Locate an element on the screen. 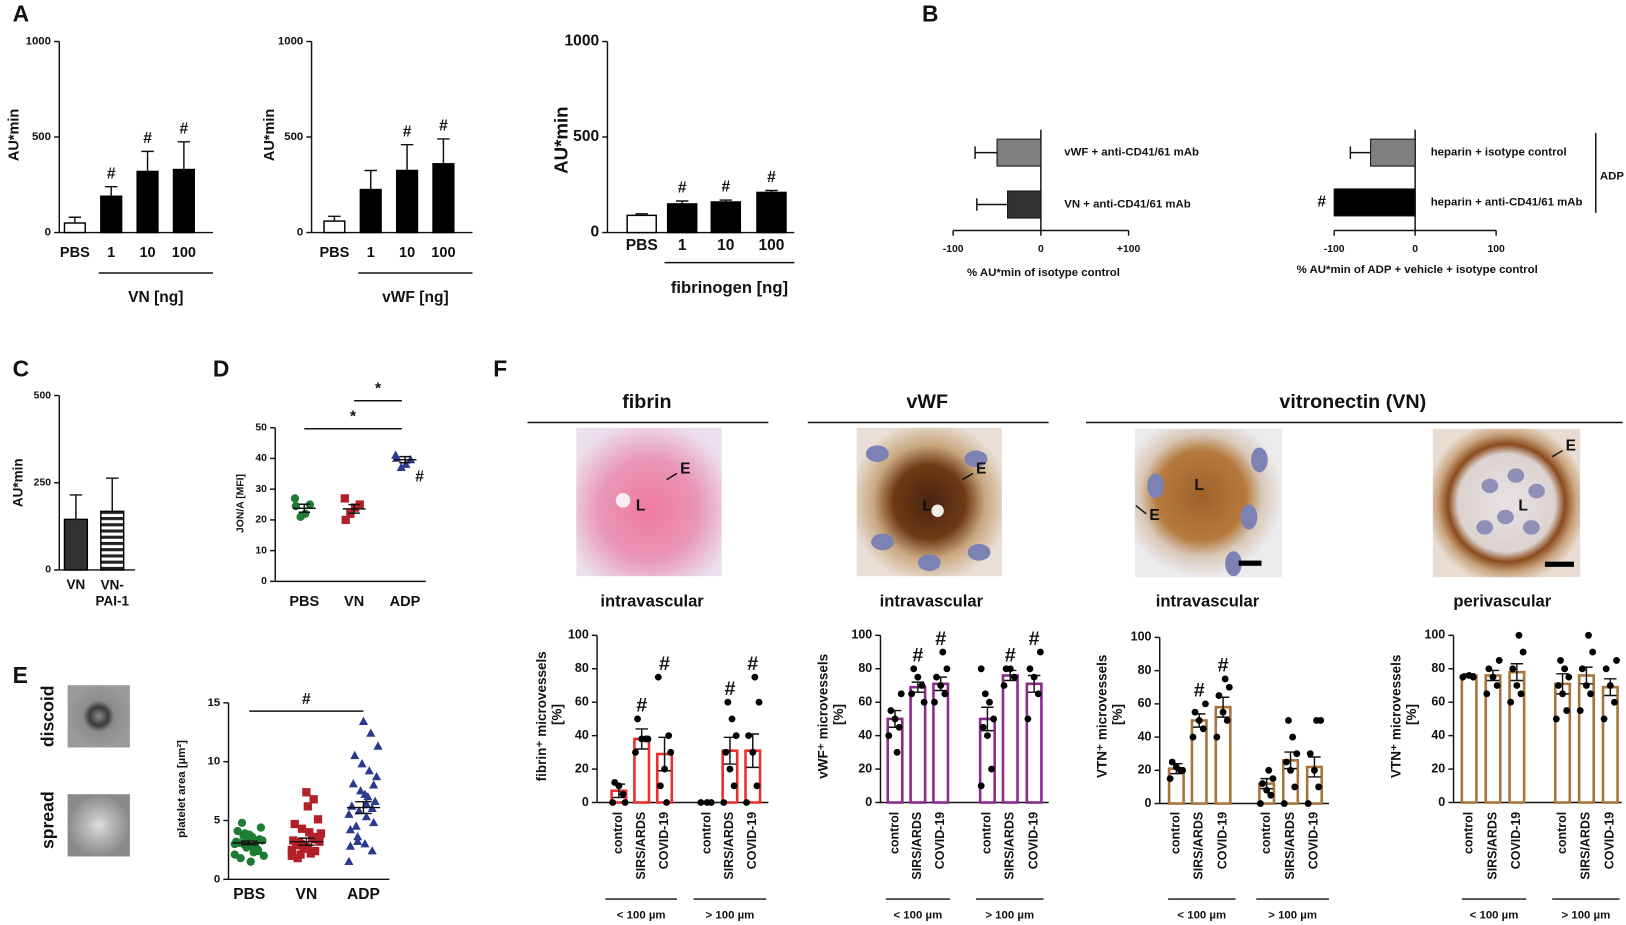 The height and width of the screenshot is (925, 1626). panel-label: F is located at coordinates (500, 369).